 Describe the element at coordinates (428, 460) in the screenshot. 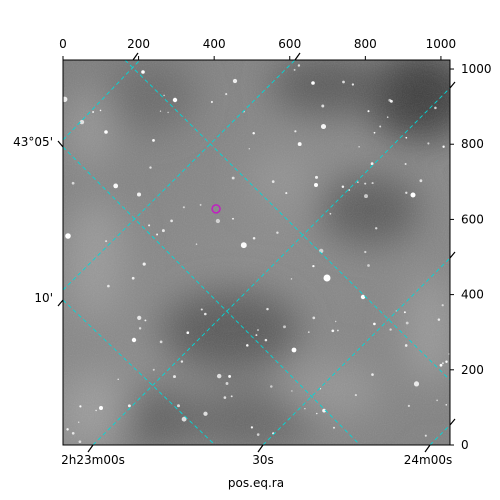

I see `ra-tick-label-2: 24m00s` at that location.